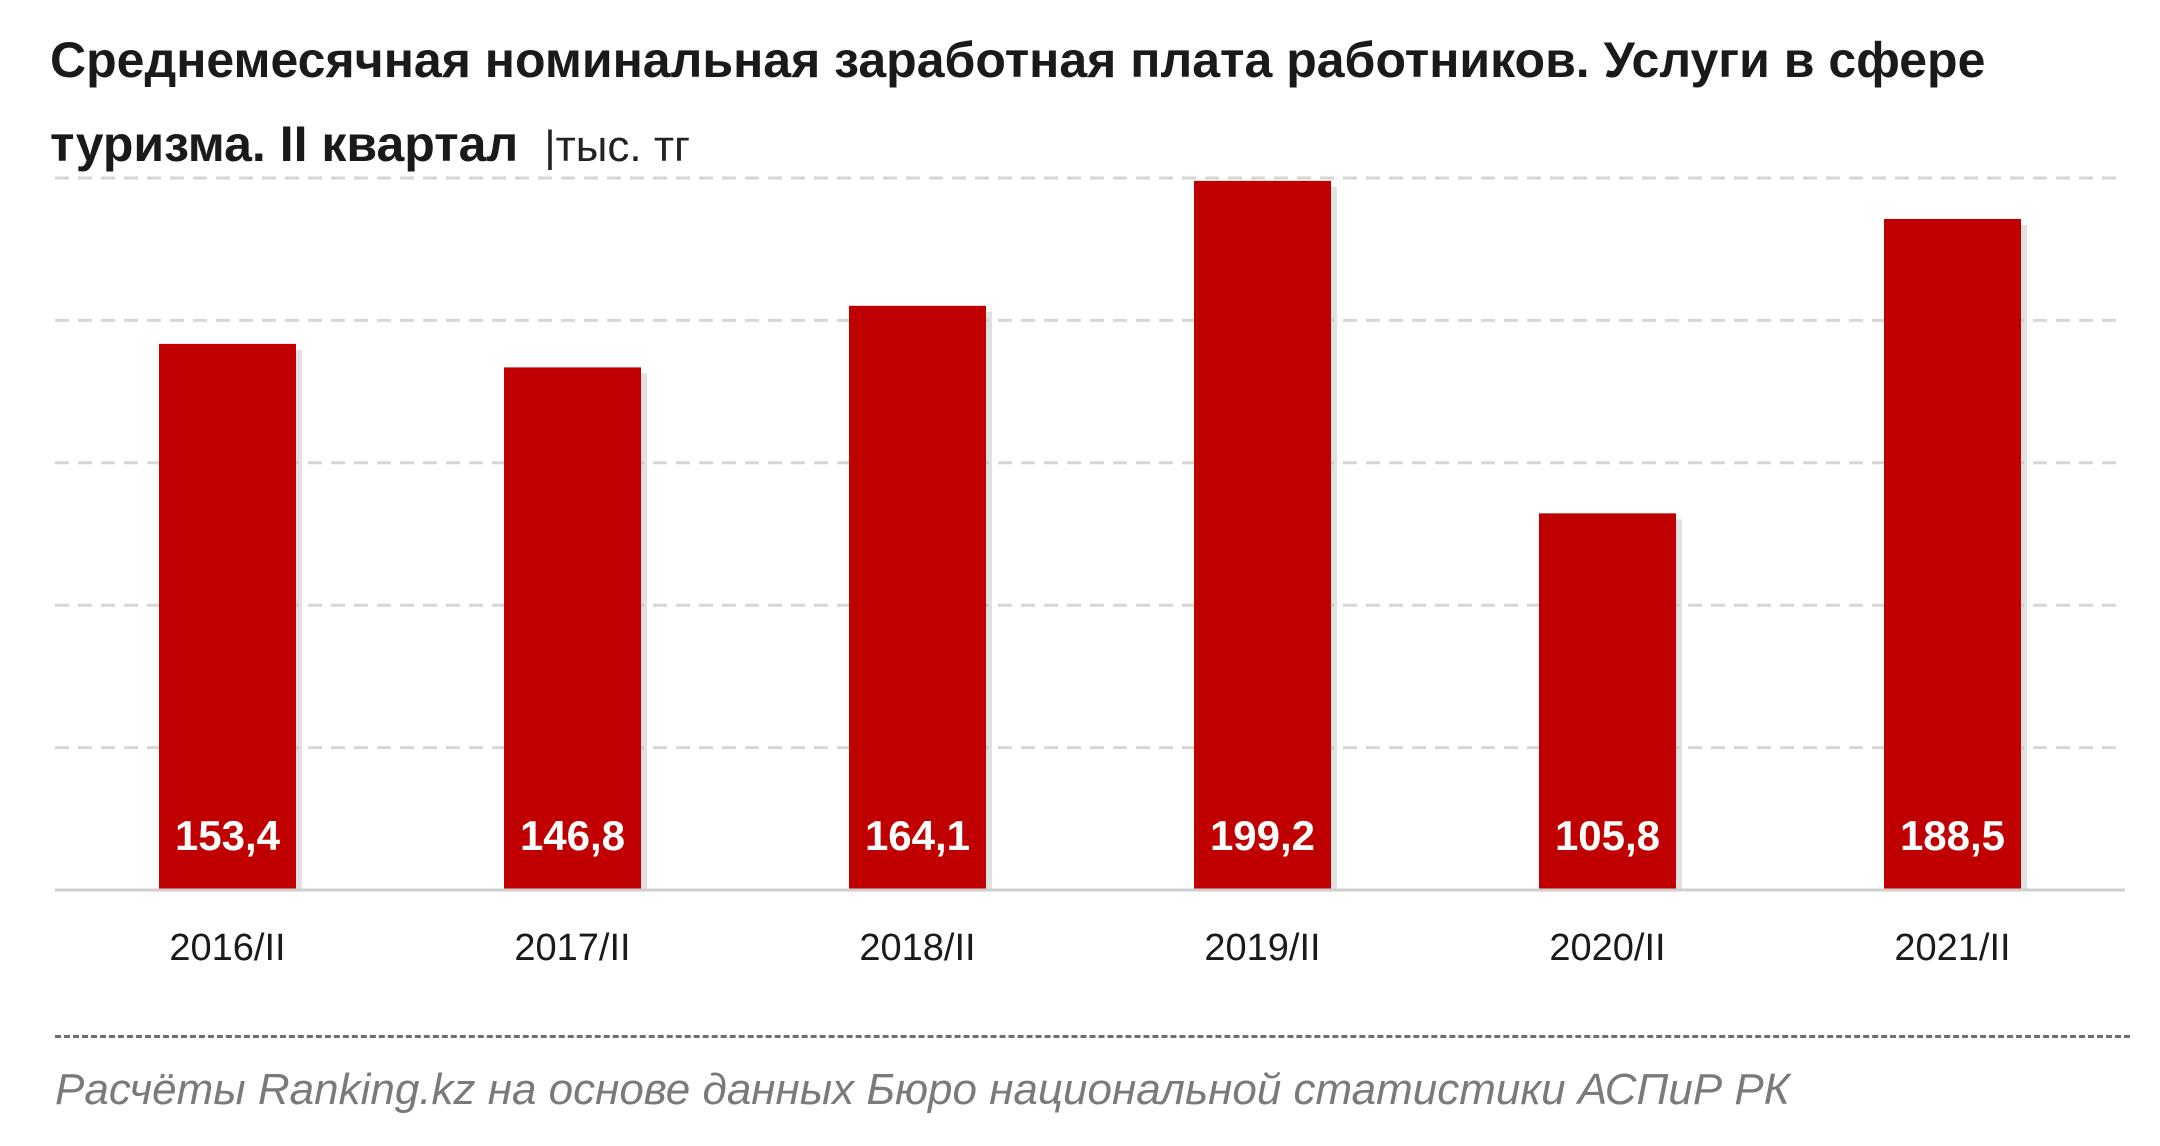 The height and width of the screenshot is (1146, 2160). Describe the element at coordinates (917, 835) in the screenshot. I see `data-label: 164,1` at that location.